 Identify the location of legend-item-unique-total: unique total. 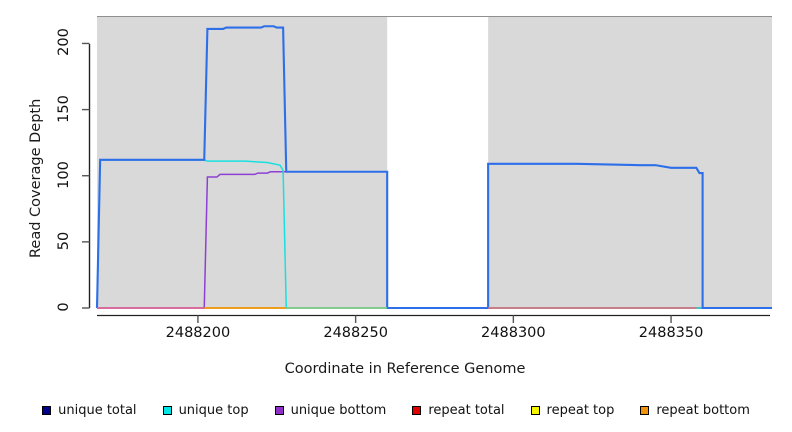
(89, 410).